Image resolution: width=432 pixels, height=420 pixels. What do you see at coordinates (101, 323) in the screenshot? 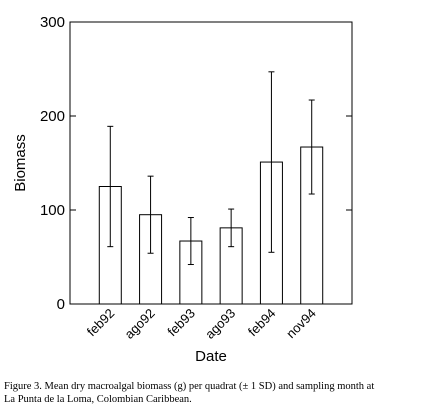
I see `x-tick-label: feb92` at bounding box center [101, 323].